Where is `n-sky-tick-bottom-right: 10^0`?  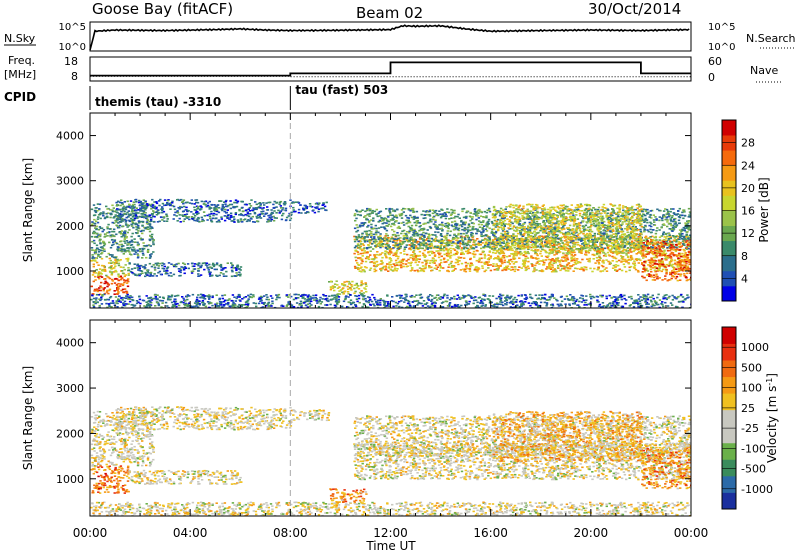 n-sky-tick-bottom-right: 10^0 is located at coordinates (721, 47).